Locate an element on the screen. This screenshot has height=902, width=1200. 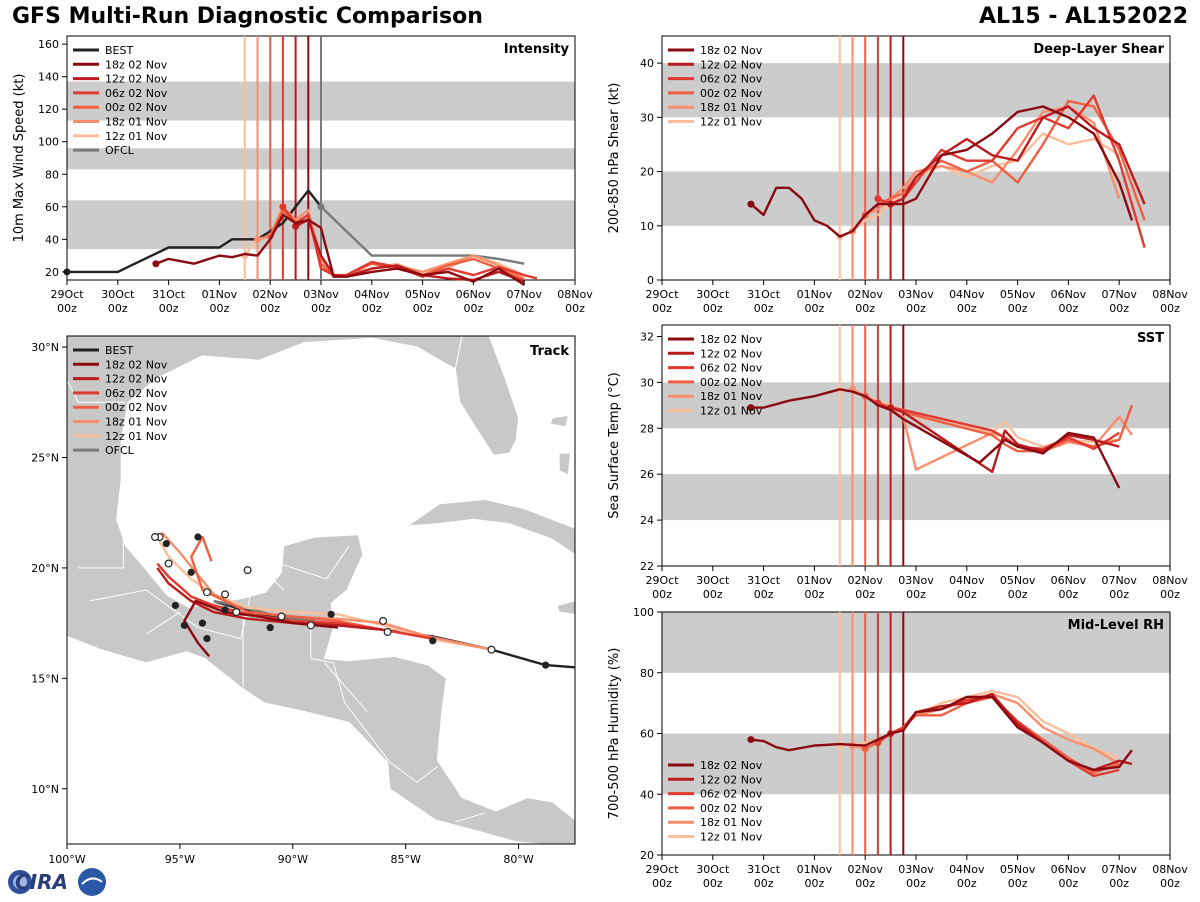
rh-xtick-day: 02Nov is located at coordinates (865, 869).